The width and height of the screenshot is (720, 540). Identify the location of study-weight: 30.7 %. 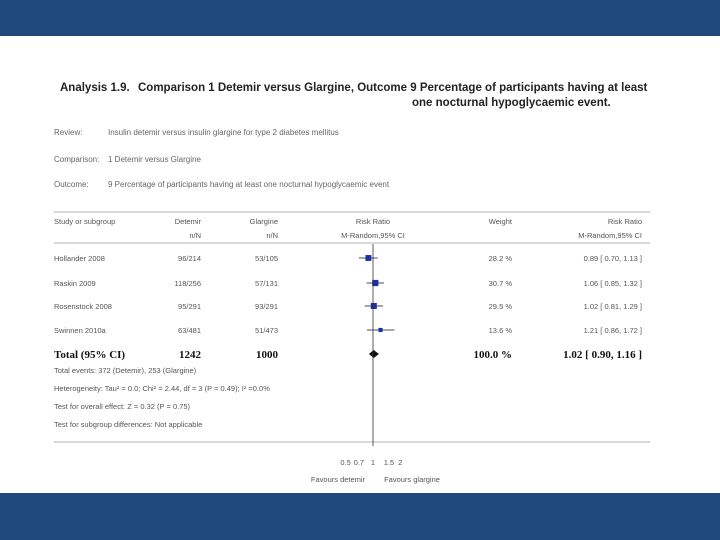
(501, 283).